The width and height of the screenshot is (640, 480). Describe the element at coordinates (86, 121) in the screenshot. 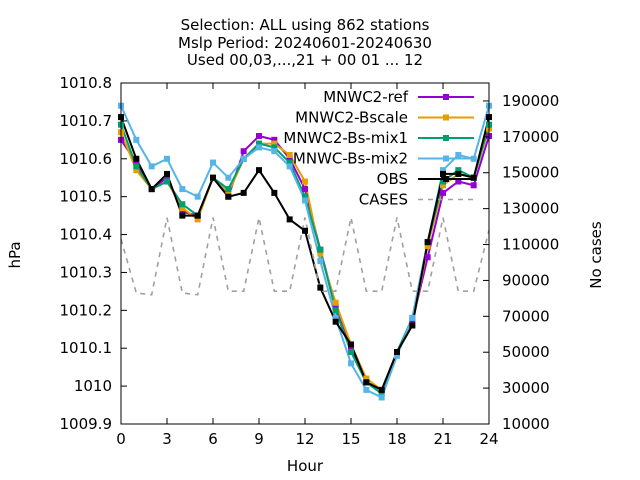

I see `y-tick-label: 1010.7` at that location.